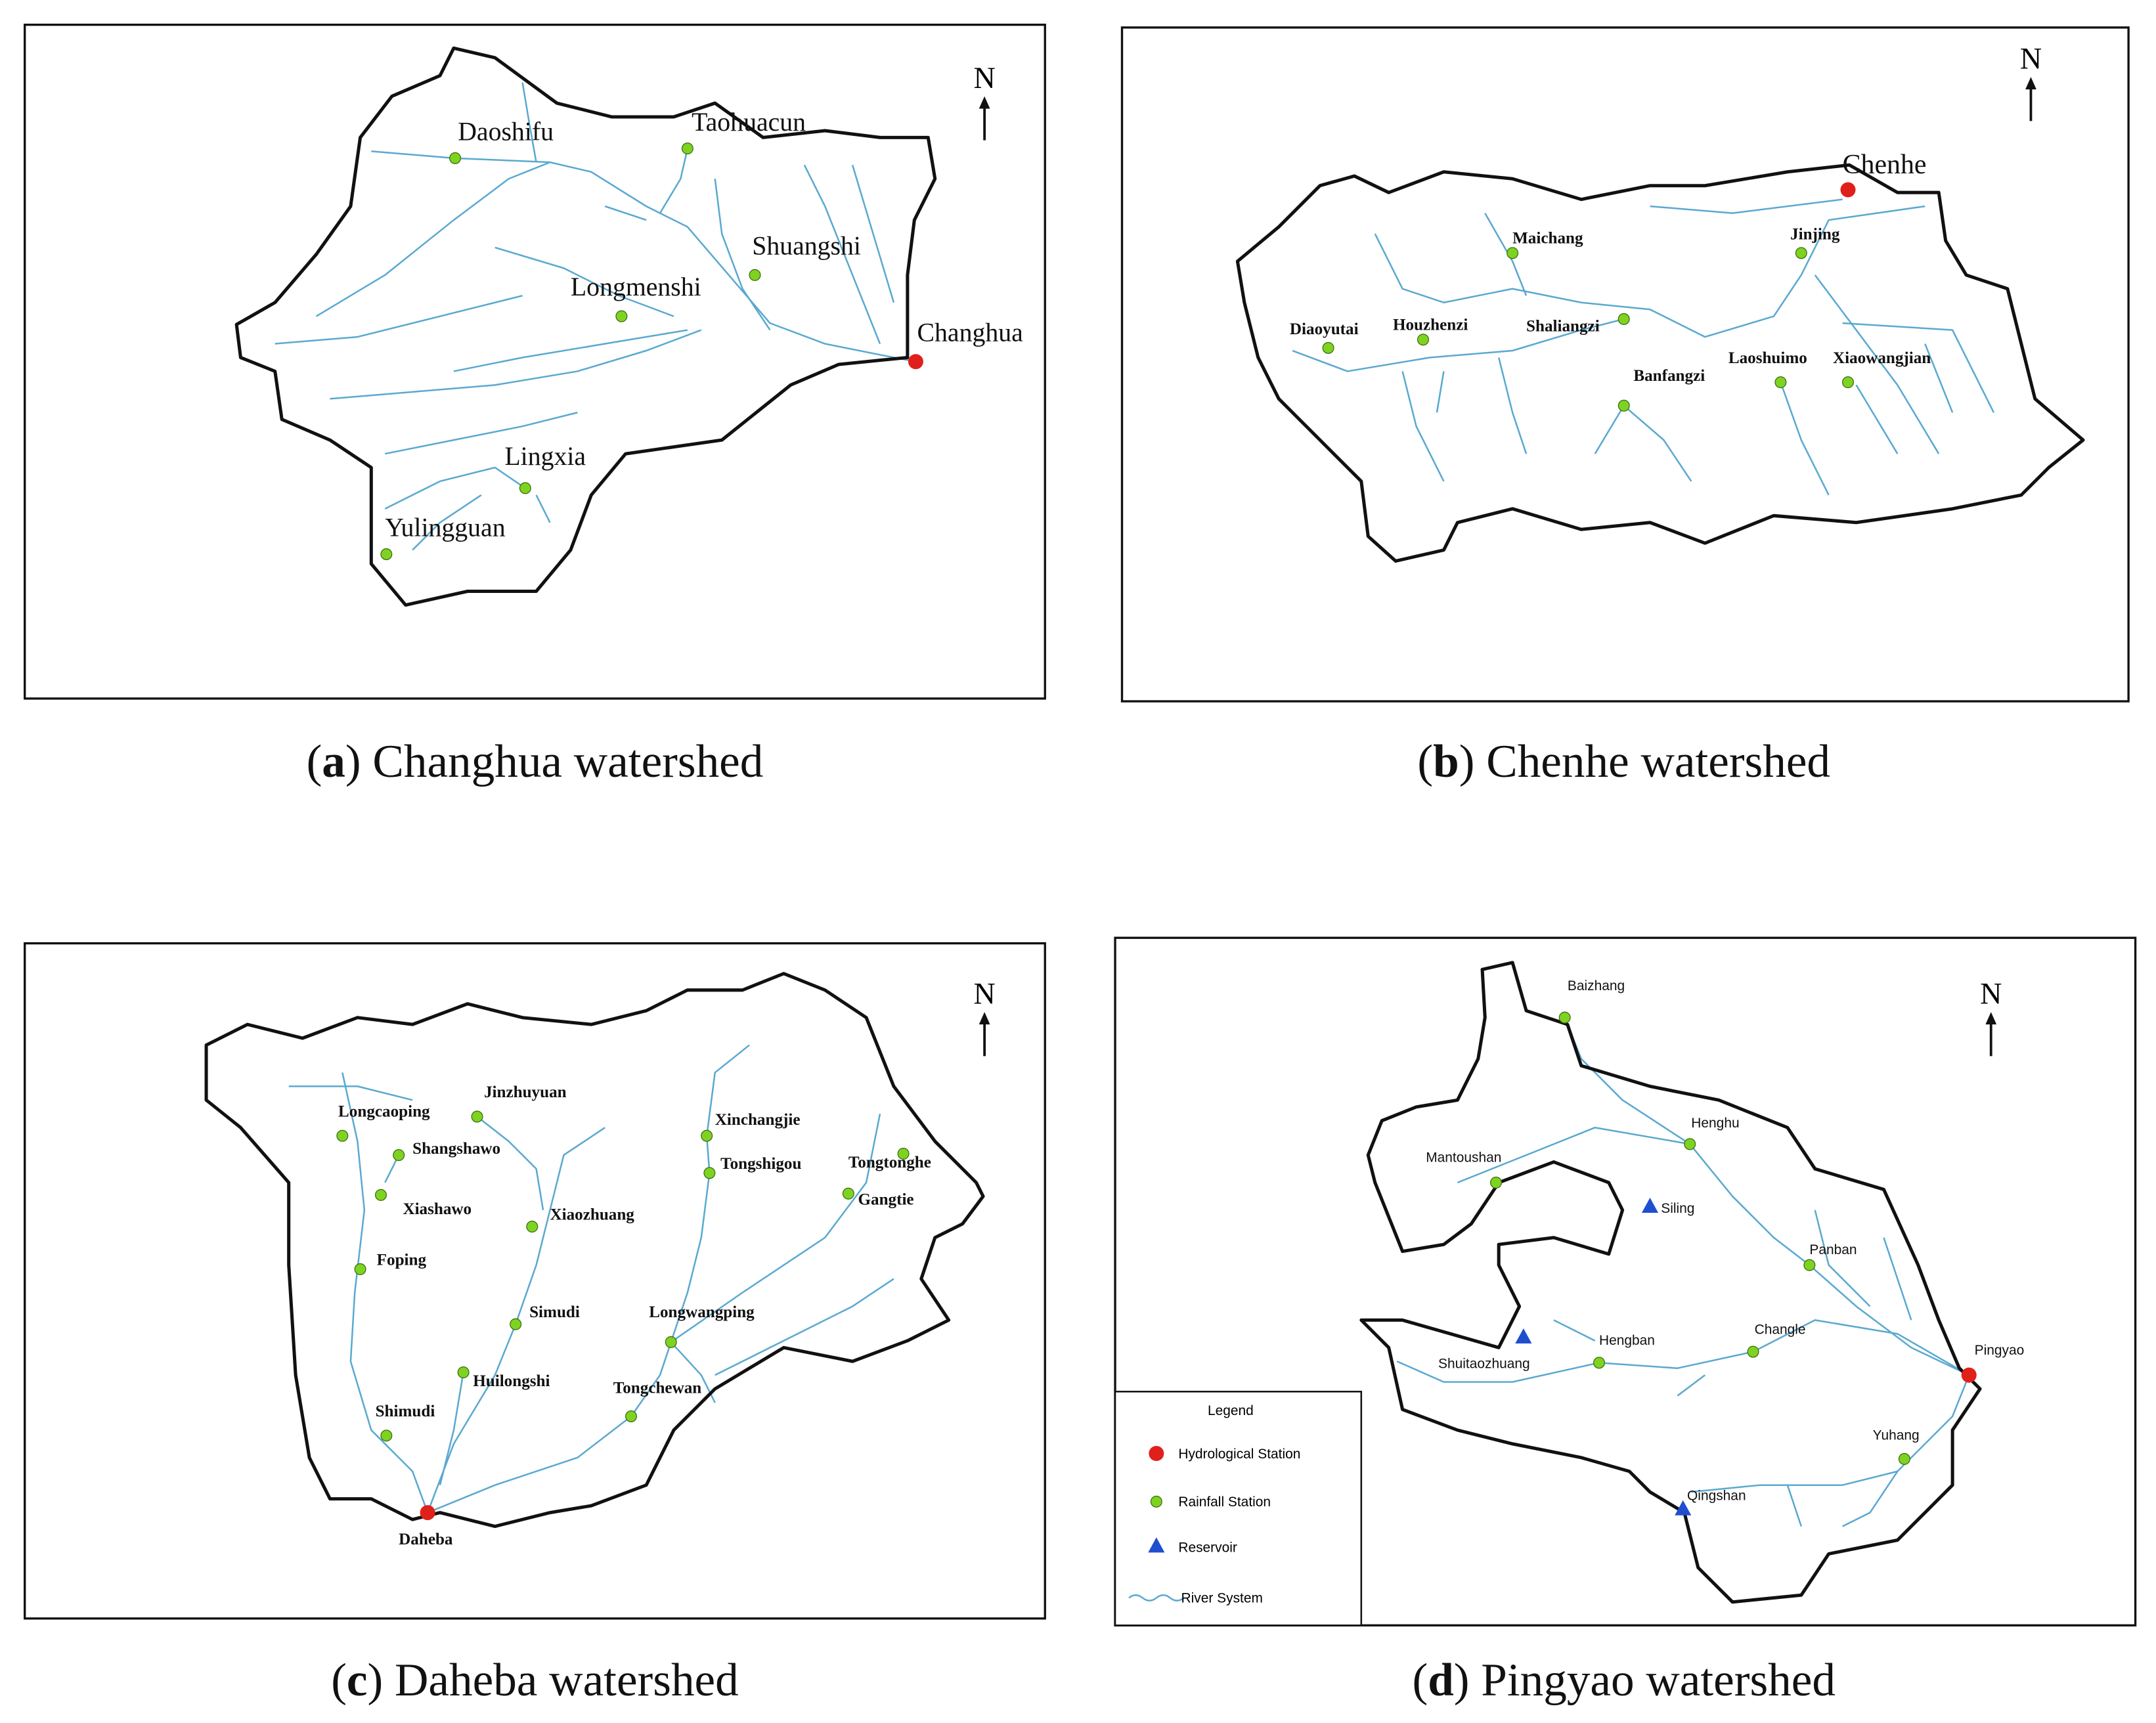 Image resolution: width=2156 pixels, height=1723 pixels. I want to click on station-label: Tongshigou, so click(761, 1164).